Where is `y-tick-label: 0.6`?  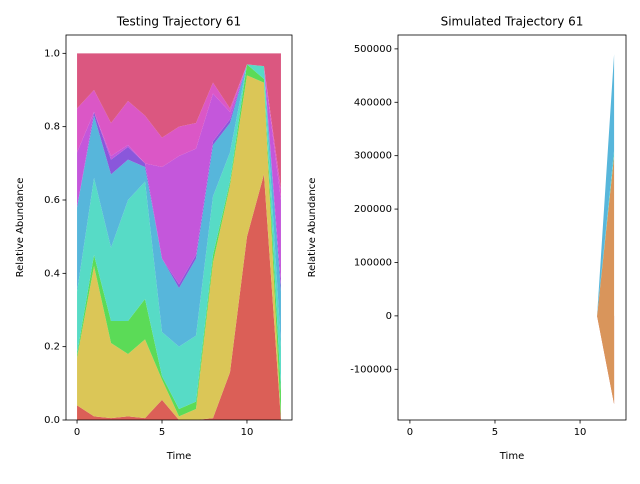
y-tick-label: 0.6 is located at coordinates (52, 200).